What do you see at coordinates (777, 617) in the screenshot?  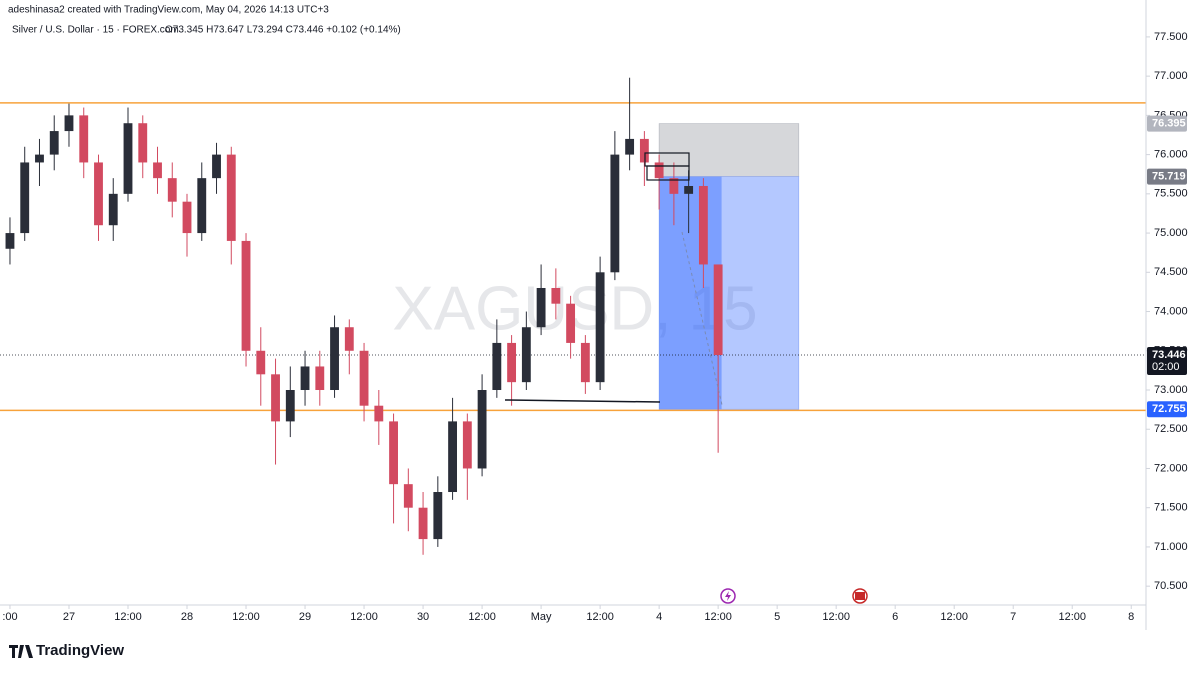 I see `x-tick-label: 5` at bounding box center [777, 617].